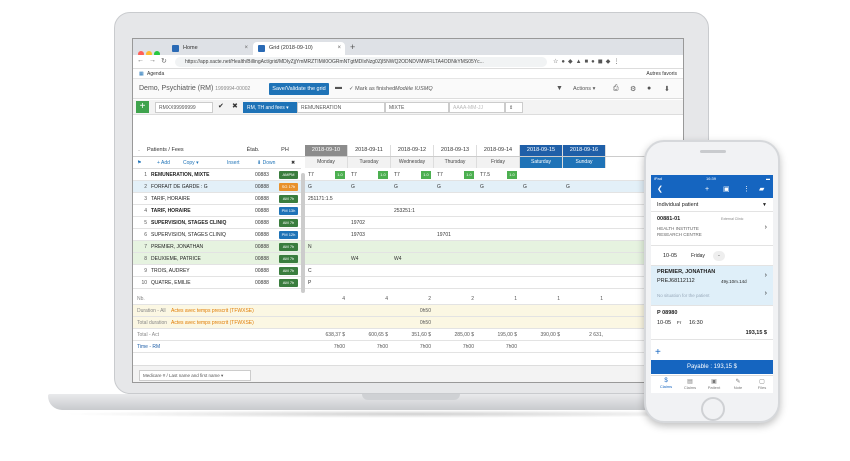 The width and height of the screenshot is (850, 461). I want to click on grid-cell: 19701, so click(444, 235).